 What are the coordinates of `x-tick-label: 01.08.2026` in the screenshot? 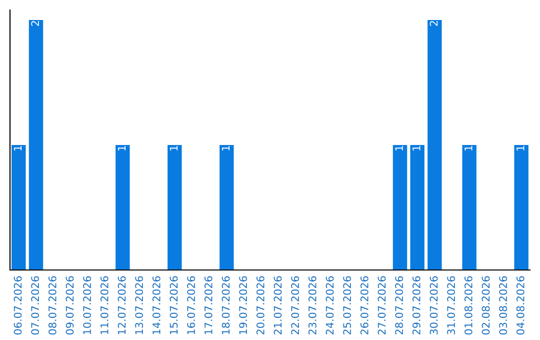 It's located at (468, 305).